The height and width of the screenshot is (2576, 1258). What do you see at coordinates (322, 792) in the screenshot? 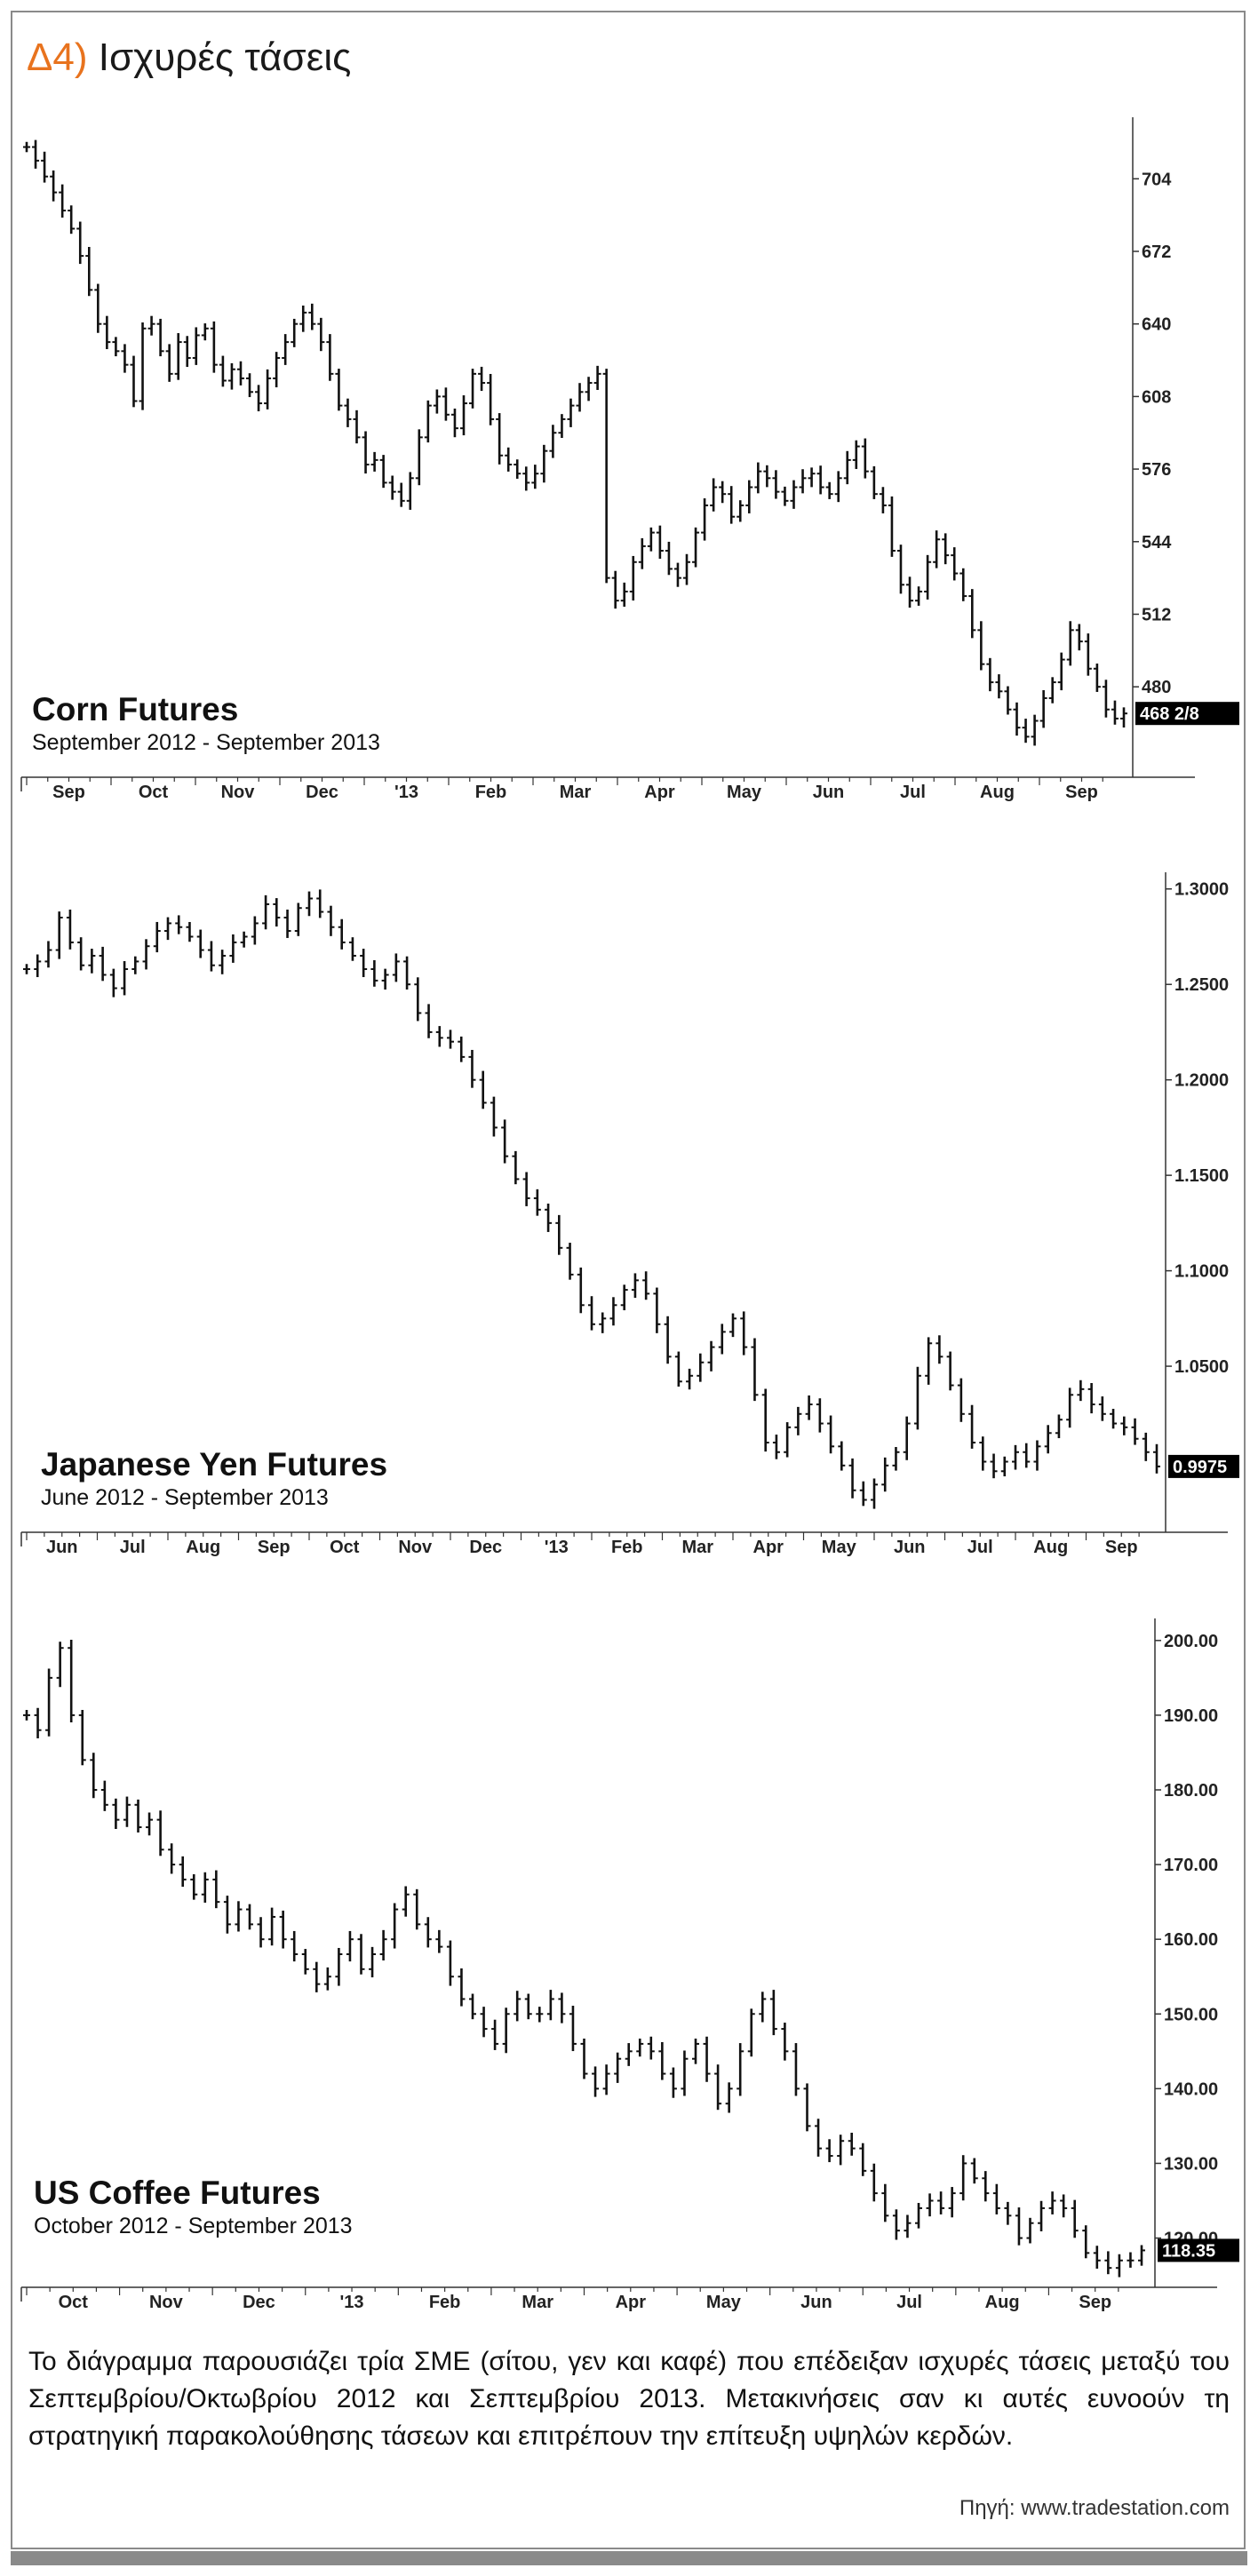
I see `corn-x-tick-label: Dec` at bounding box center [322, 792].